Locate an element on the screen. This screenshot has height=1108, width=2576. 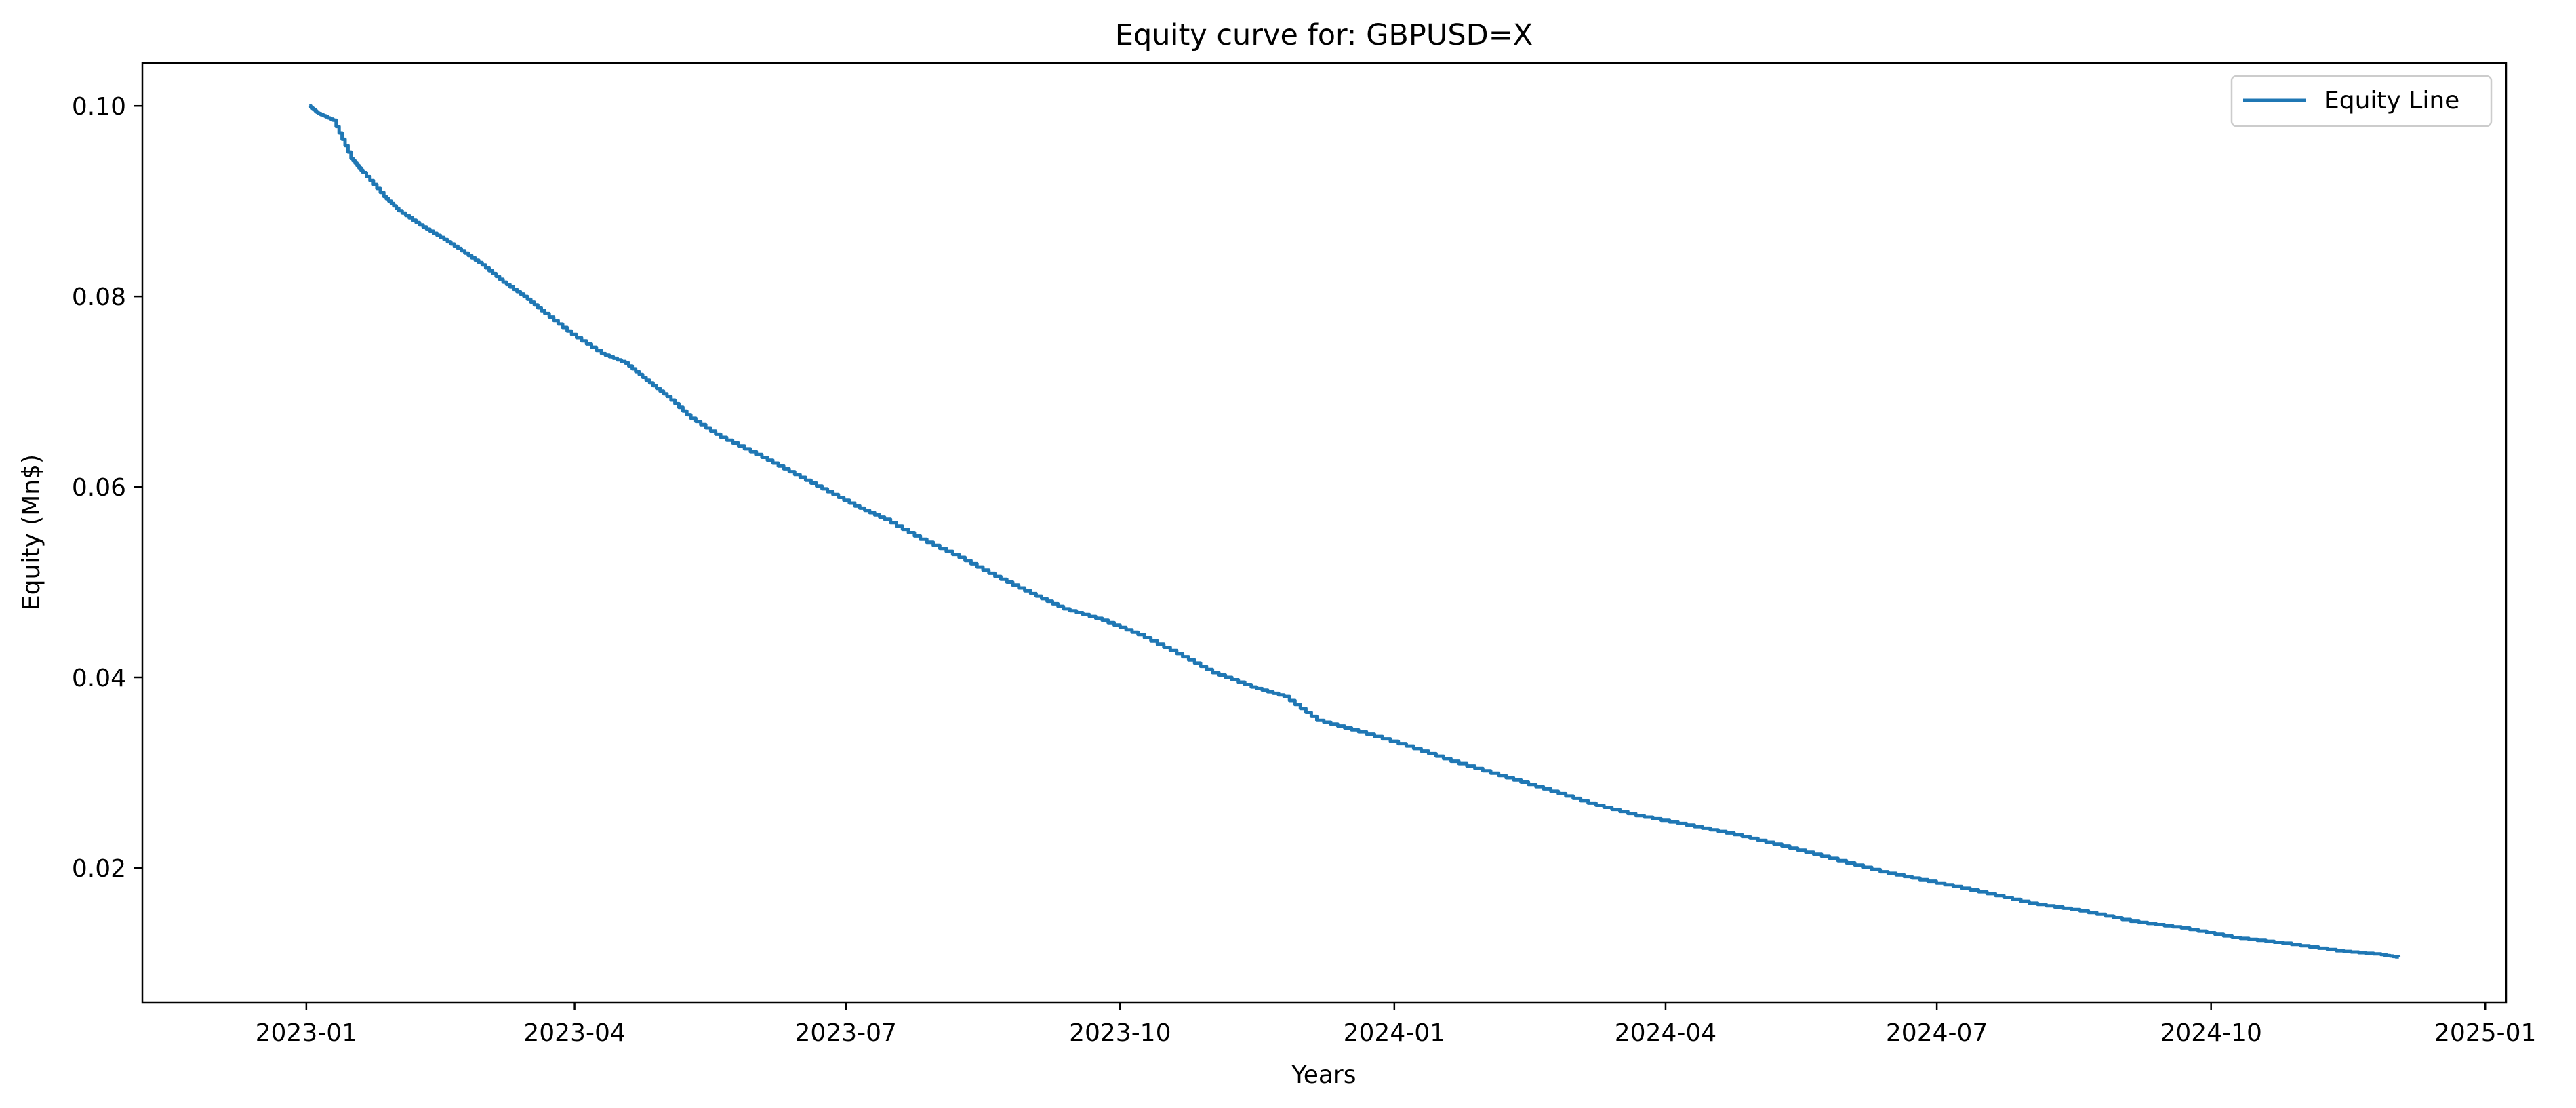
y-axis: 0.02 0.04 0.06 0.08 0.10 is located at coordinates (107, 488).